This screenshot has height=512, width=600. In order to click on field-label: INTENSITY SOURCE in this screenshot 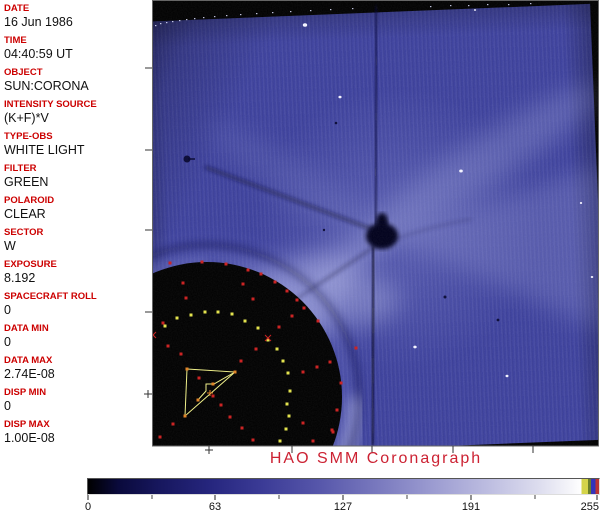, I will do `click(50, 104)`.